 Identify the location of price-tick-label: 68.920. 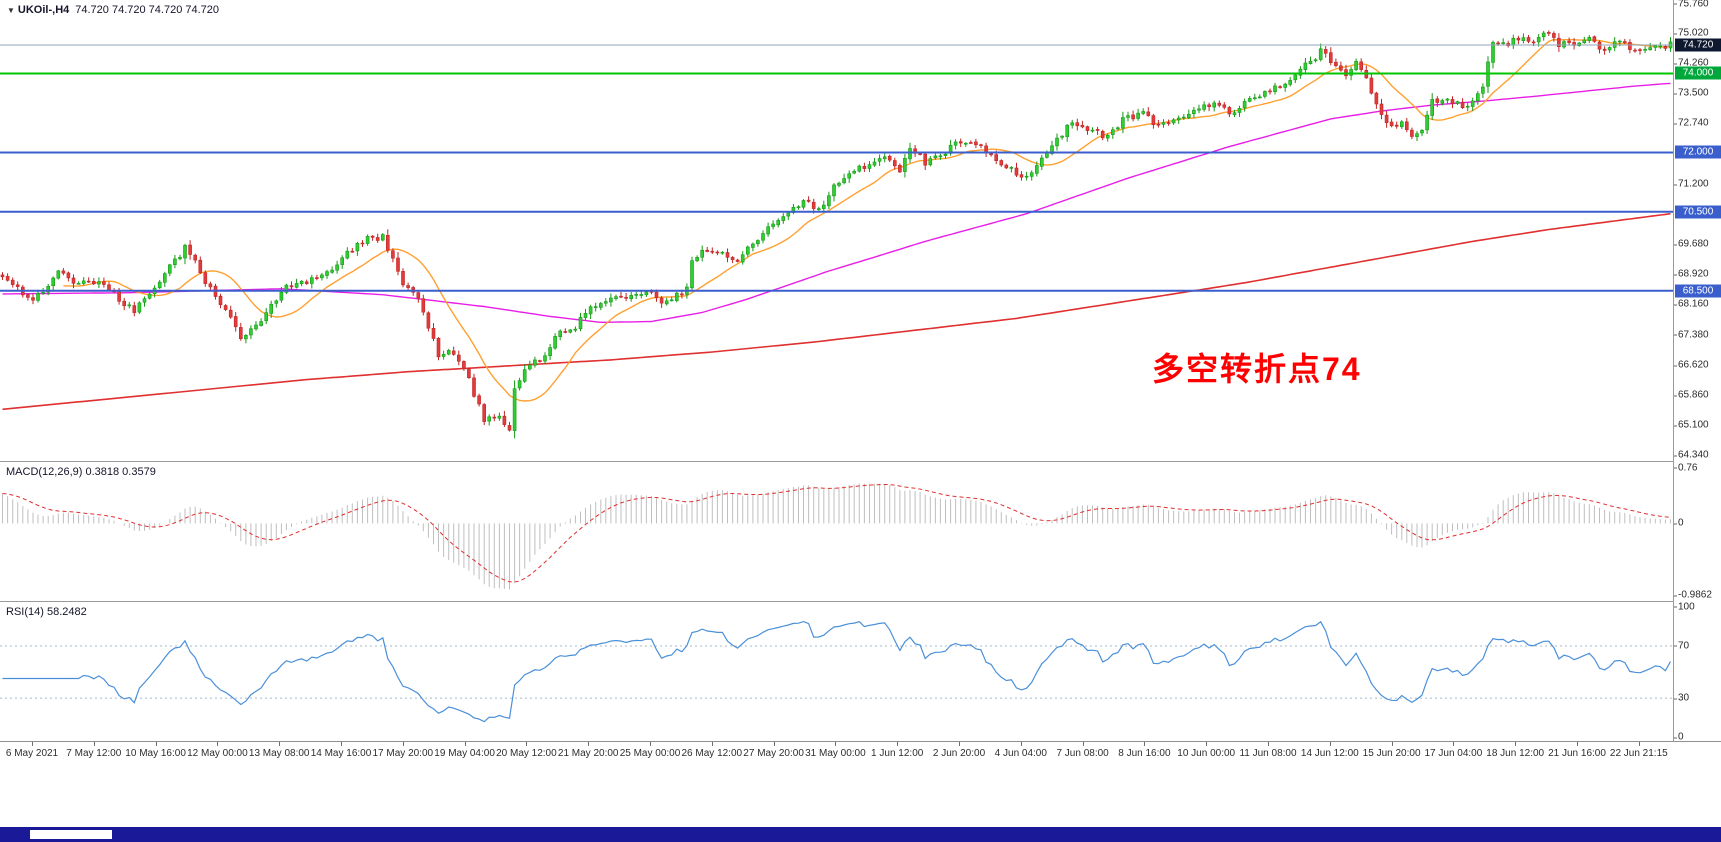
(1691, 274).